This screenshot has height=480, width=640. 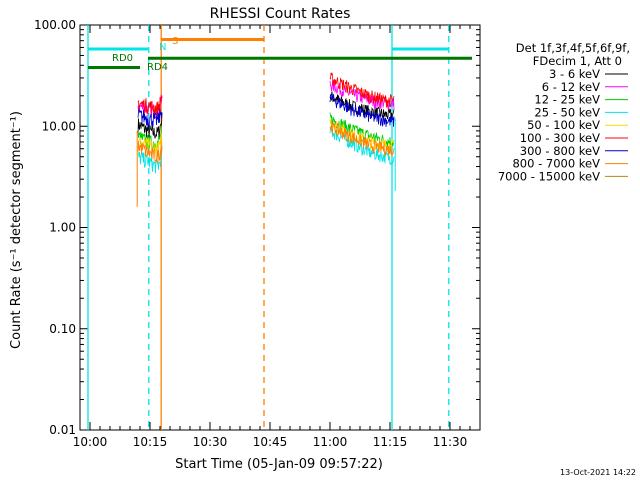 What do you see at coordinates (567, 112) in the screenshot?
I see `legend-label-3: 25 - 50 keV` at bounding box center [567, 112].